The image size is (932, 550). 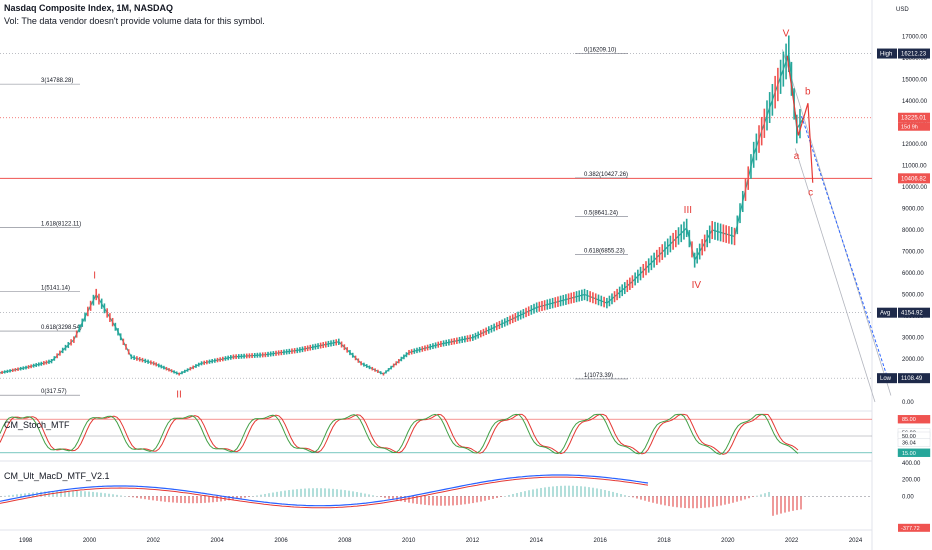 I want to click on stoch-level-badge, so click(x=914, y=419).